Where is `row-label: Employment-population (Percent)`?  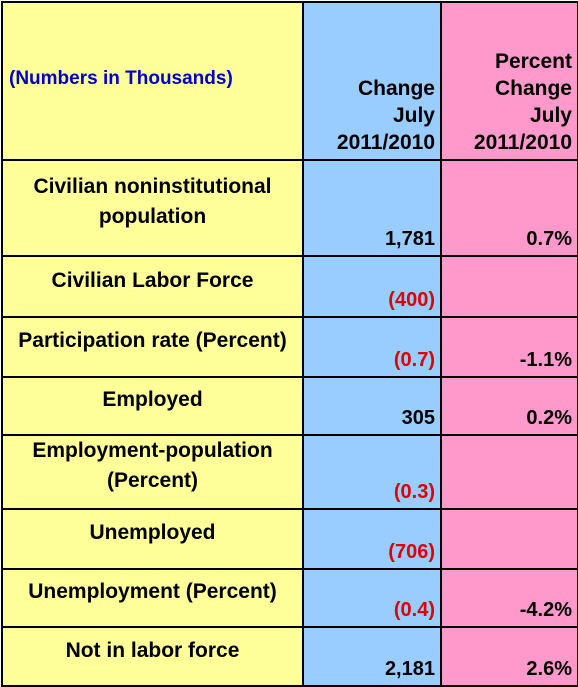
row-label: Employment-population (Percent) is located at coordinates (152, 465).